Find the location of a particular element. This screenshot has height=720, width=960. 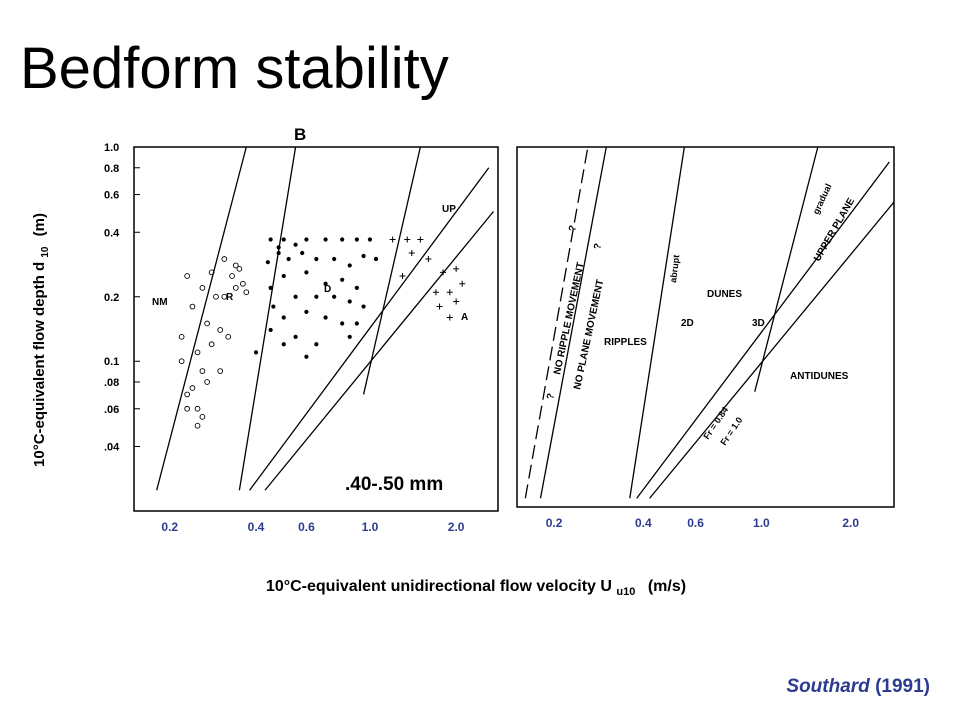

right-x-tick-label: 0.4 is located at coordinates (643, 523).